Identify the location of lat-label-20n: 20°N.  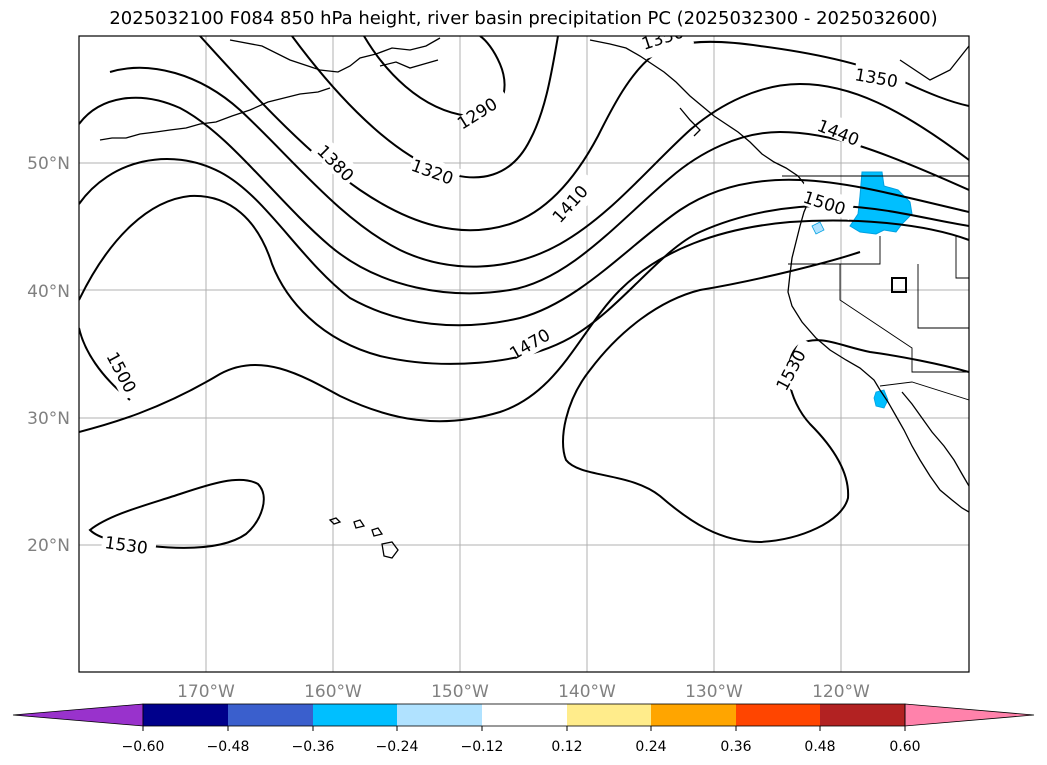
(48, 546).